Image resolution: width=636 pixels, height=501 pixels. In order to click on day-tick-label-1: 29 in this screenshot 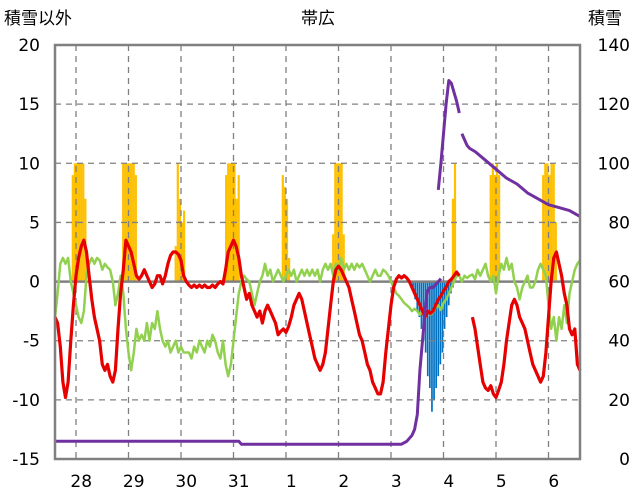, I will do `click(134, 482)`.